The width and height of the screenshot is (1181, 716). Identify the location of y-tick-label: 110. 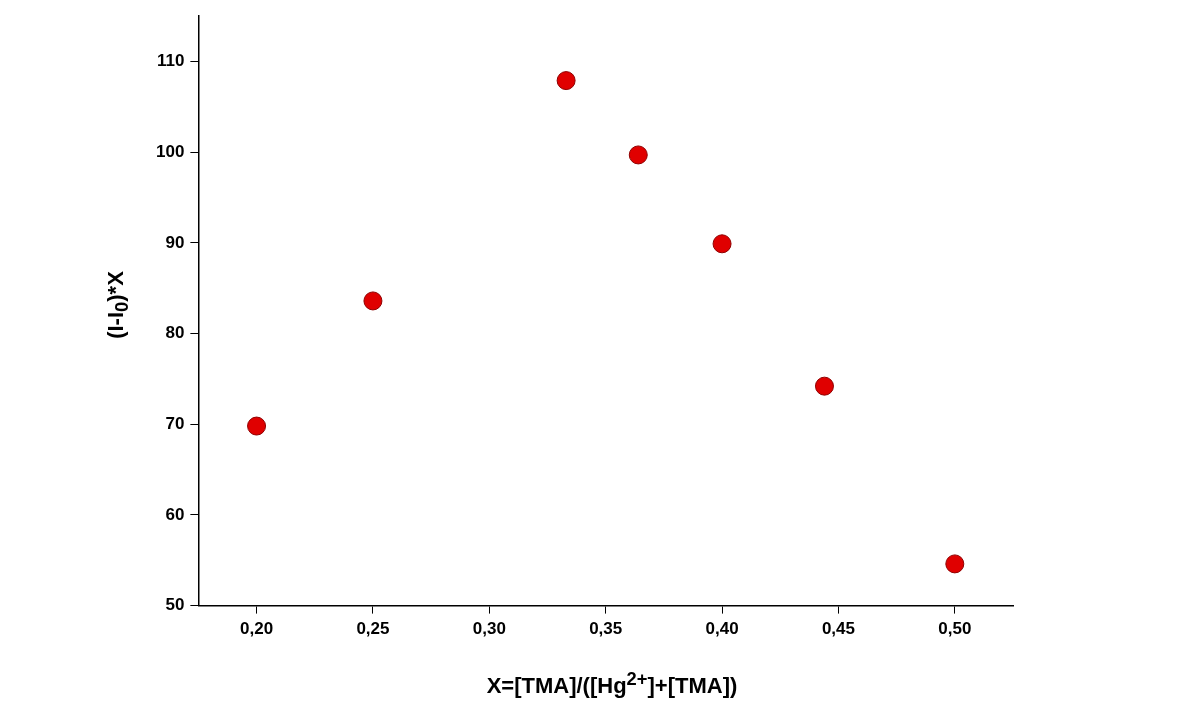
(170, 61).